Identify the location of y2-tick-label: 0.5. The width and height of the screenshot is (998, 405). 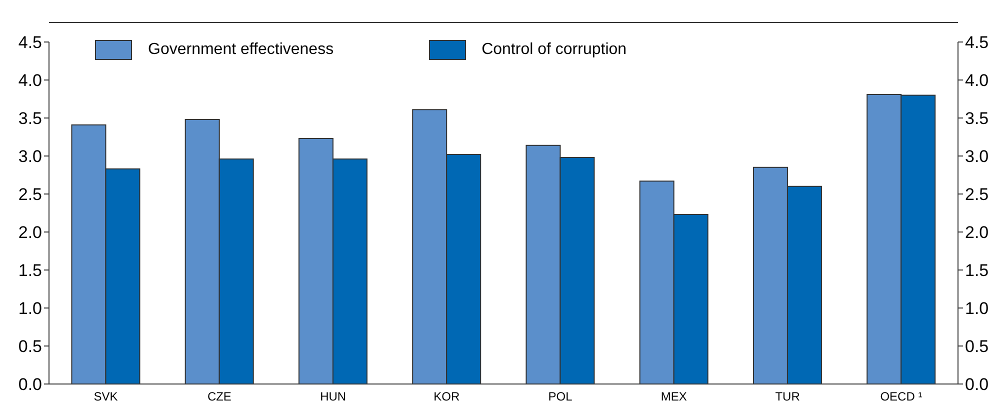
(977, 346).